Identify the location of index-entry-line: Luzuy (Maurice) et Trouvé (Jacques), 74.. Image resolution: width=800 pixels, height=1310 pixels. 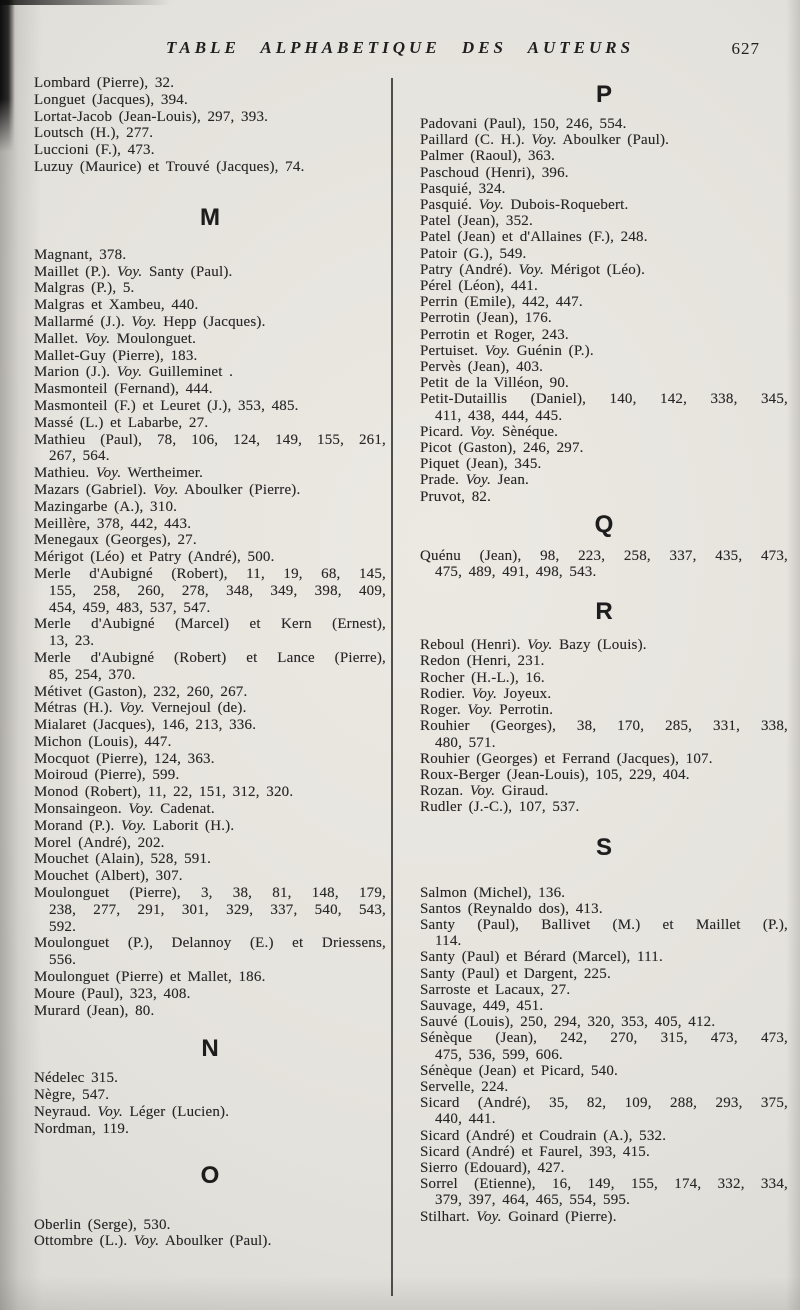
(169, 166).